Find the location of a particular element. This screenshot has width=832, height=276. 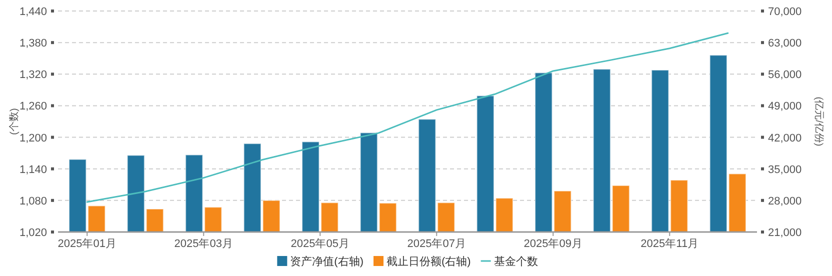

x-tick-label: 2025年07月 is located at coordinates (436, 244).